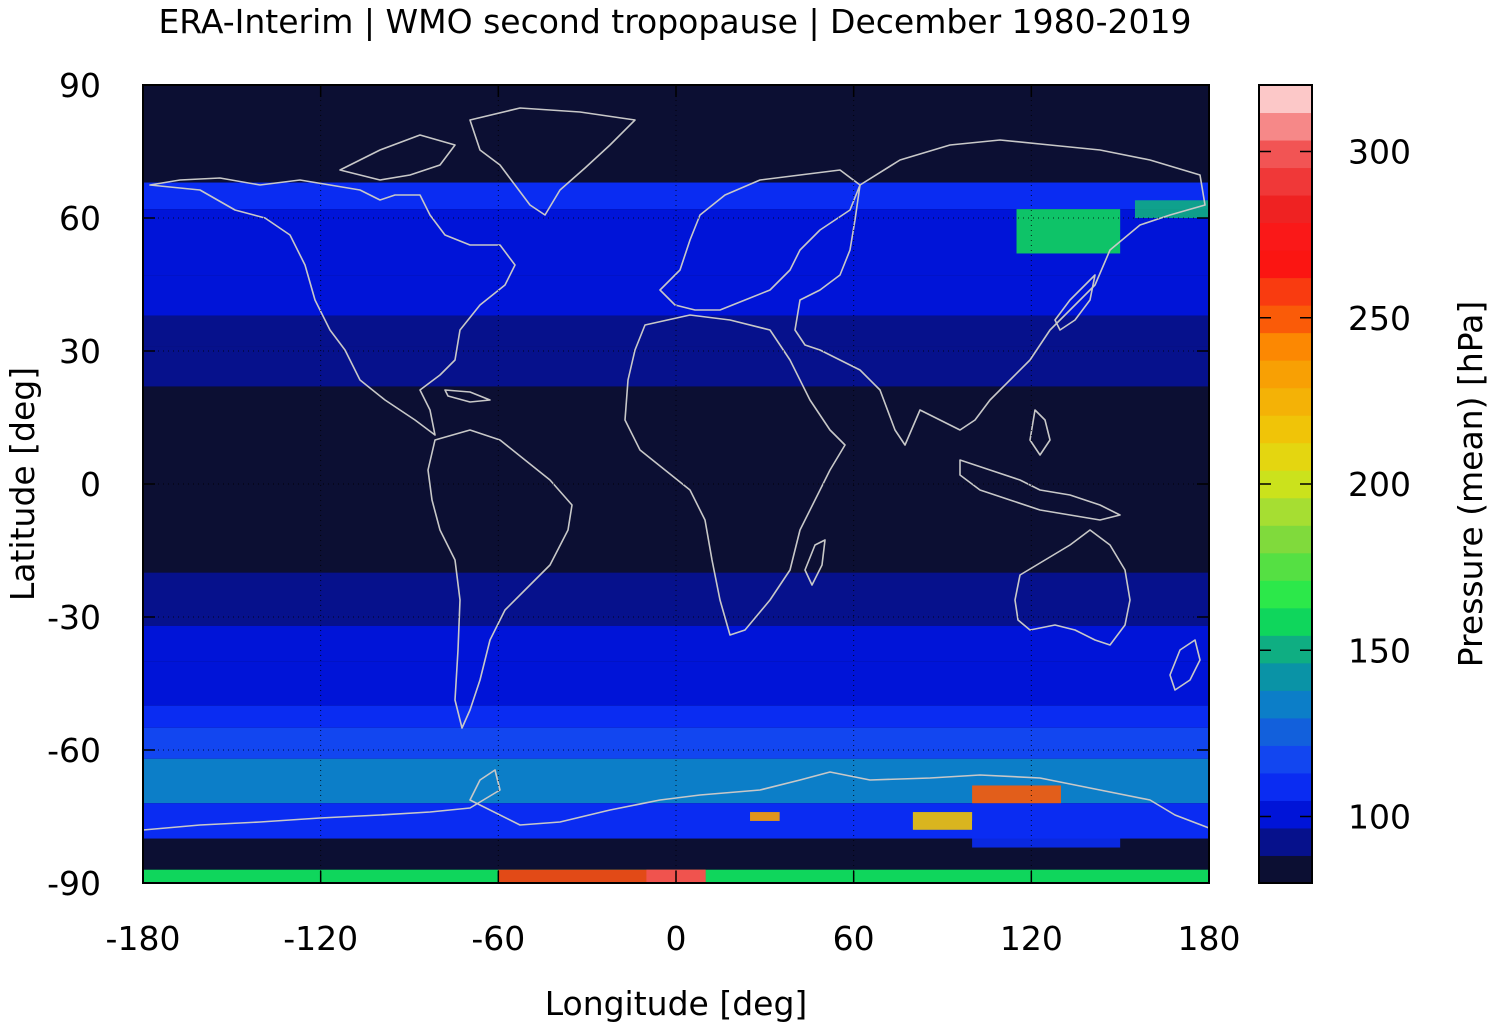 Image resolution: width=1493 pixels, height=1029 pixels. Describe the element at coordinates (90, 484) in the screenshot. I see `y-tick-label-3: 0` at that location.